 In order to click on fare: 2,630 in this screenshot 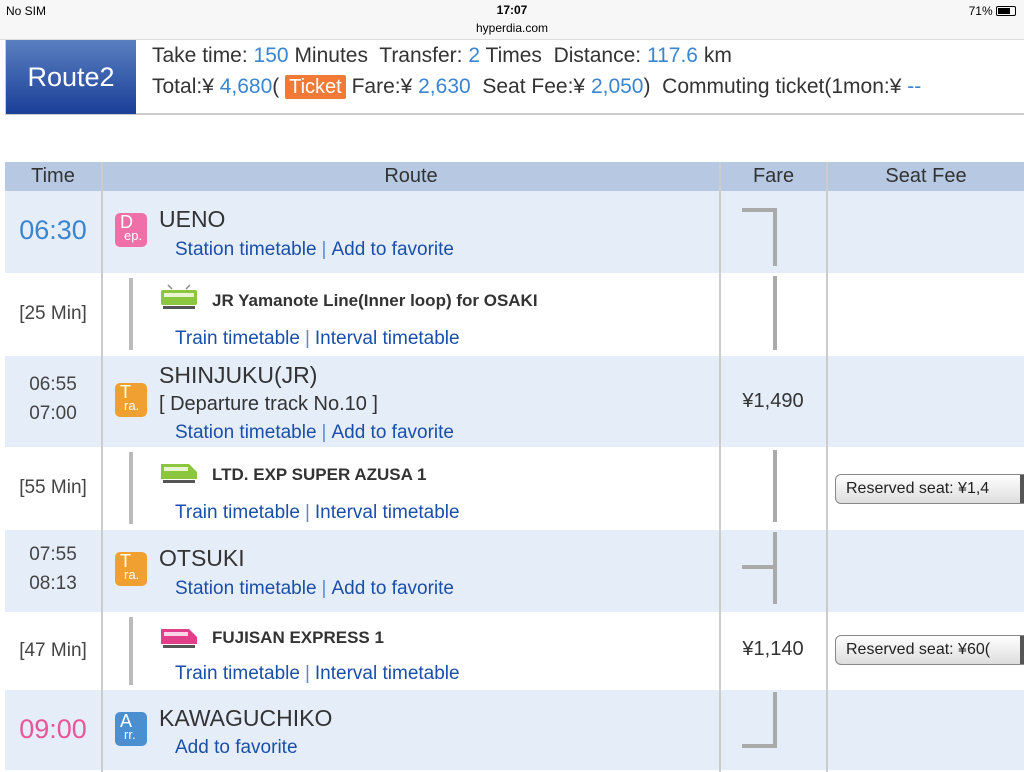, I will do `click(444, 86)`.